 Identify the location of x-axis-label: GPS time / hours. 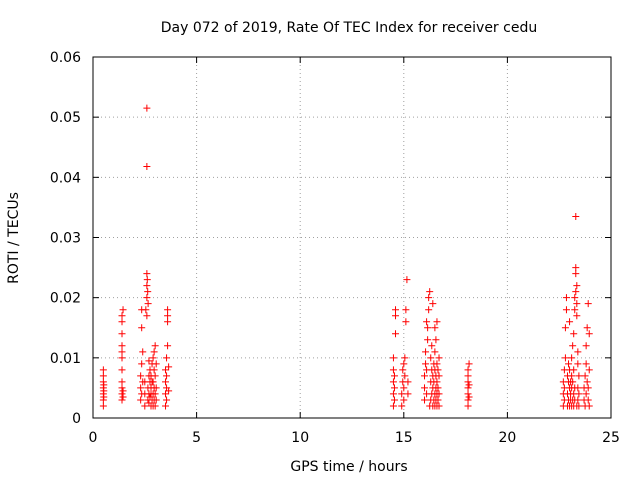
(348, 467).